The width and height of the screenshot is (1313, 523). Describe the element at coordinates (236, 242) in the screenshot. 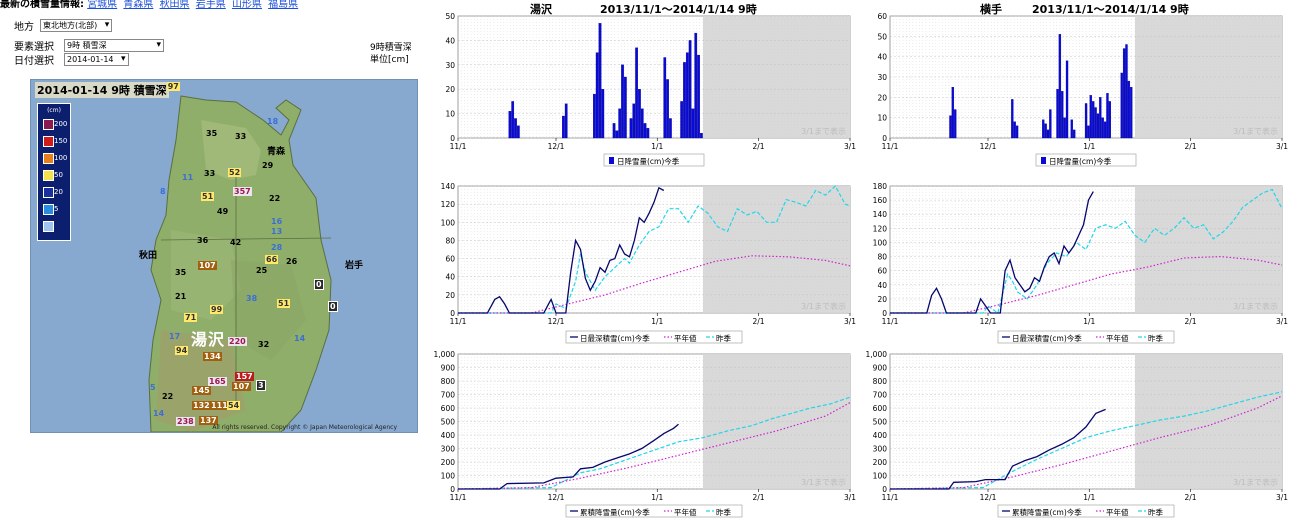

I see `station-value: 42` at that location.